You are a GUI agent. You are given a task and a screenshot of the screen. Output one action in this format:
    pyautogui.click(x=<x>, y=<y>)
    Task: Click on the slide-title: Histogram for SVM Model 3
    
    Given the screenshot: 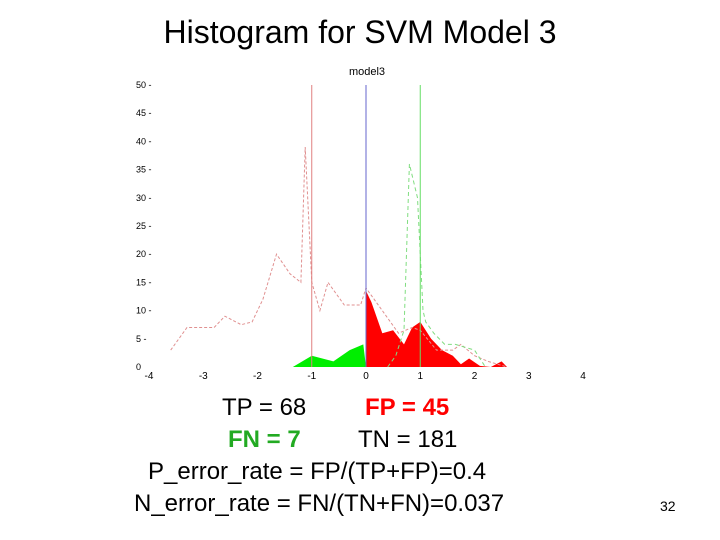 What is the action you would take?
    pyautogui.click(x=360, y=32)
    